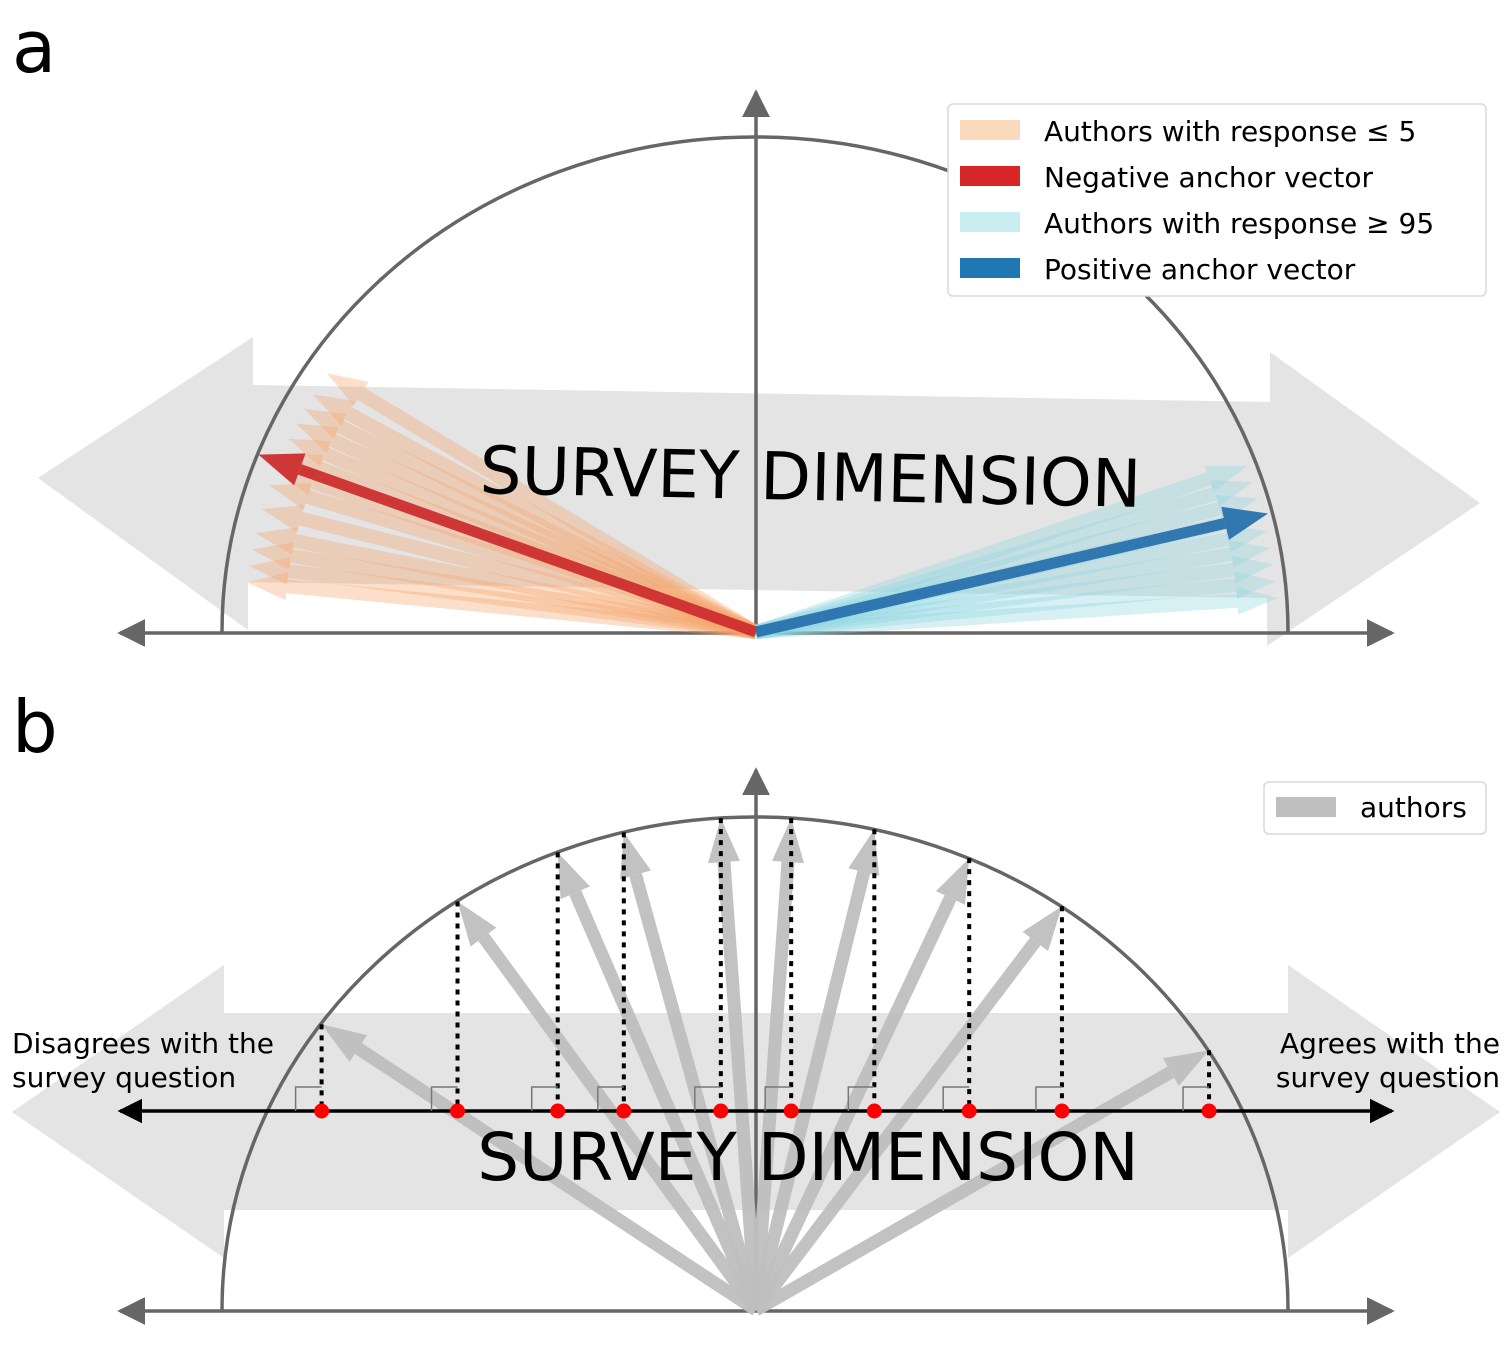 This screenshot has height=1368, width=1512. I want to click on panel-a-letter: a, so click(34, 47).